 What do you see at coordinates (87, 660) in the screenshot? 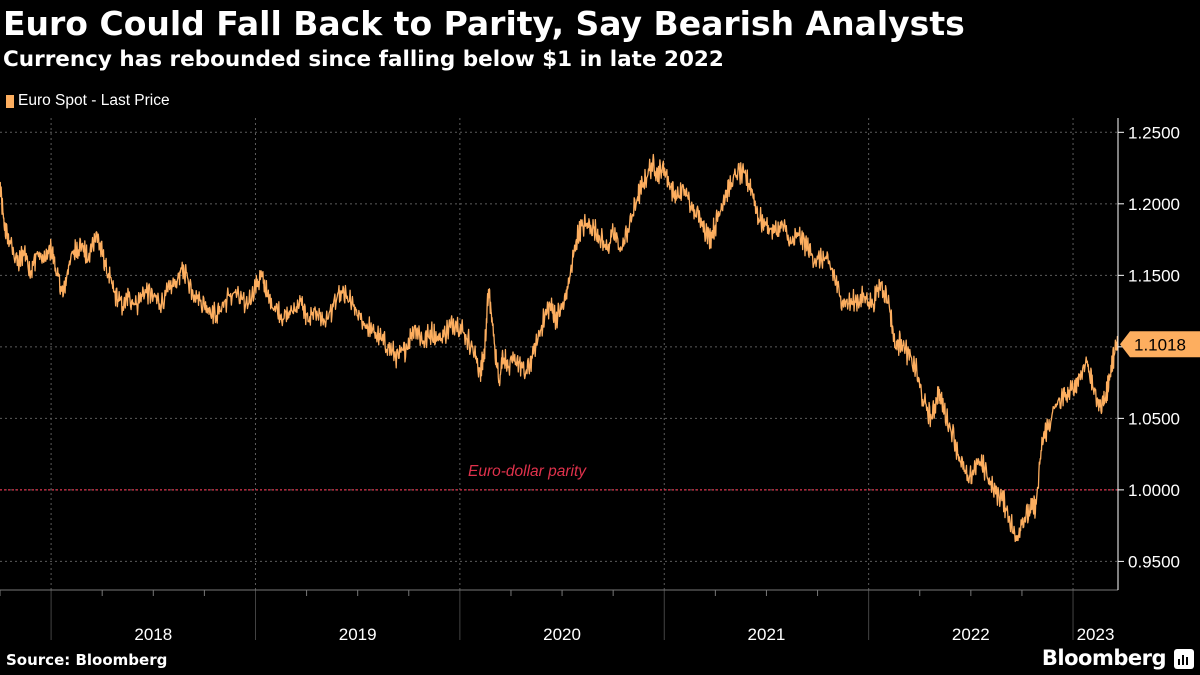
I see `source-note: Source: Bloomberg` at bounding box center [87, 660].